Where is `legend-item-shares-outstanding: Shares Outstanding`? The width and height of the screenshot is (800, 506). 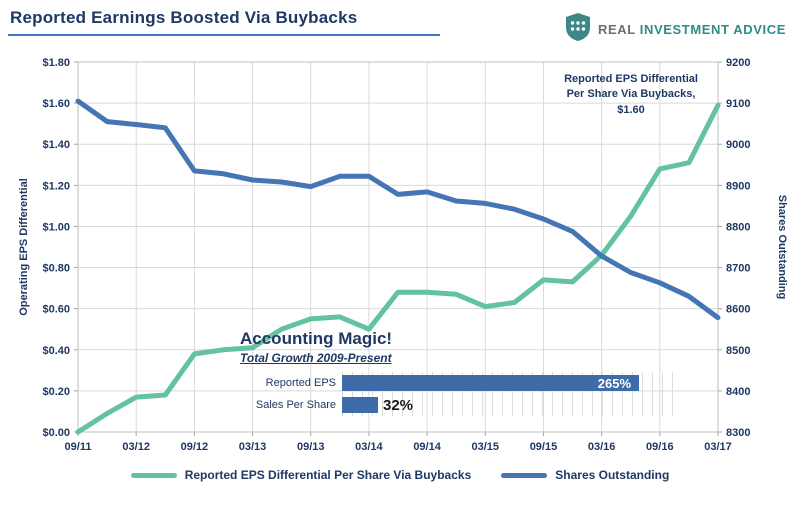 legend-item-shares-outstanding: Shares Outstanding is located at coordinates (585, 475).